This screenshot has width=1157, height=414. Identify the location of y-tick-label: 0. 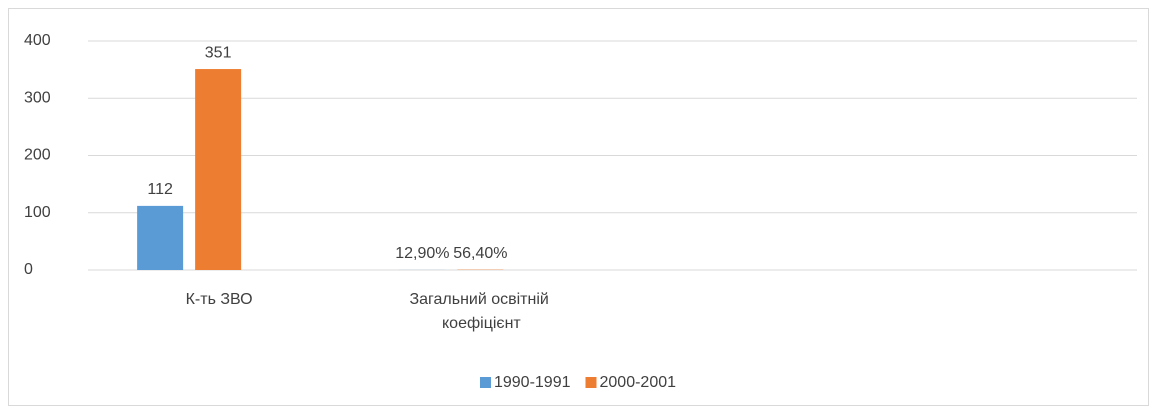
(28, 269).